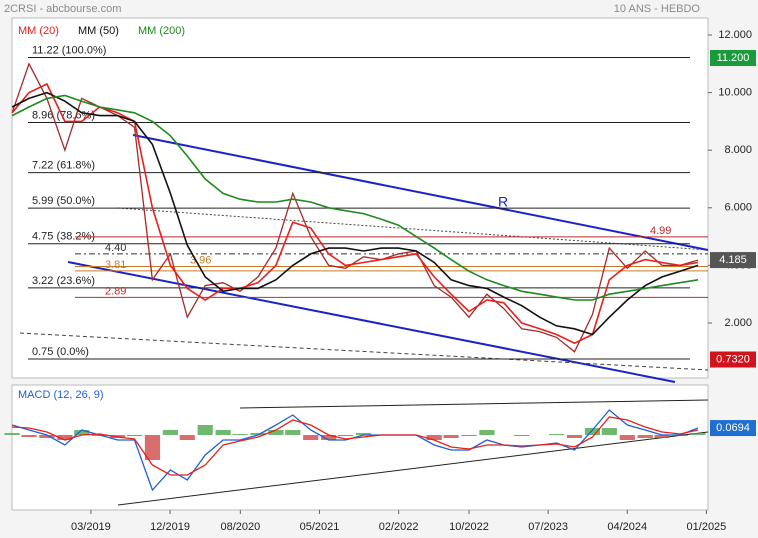  Describe the element at coordinates (61, 395) in the screenshot. I see `macd-title: MACD (12, 26, 9)` at that location.